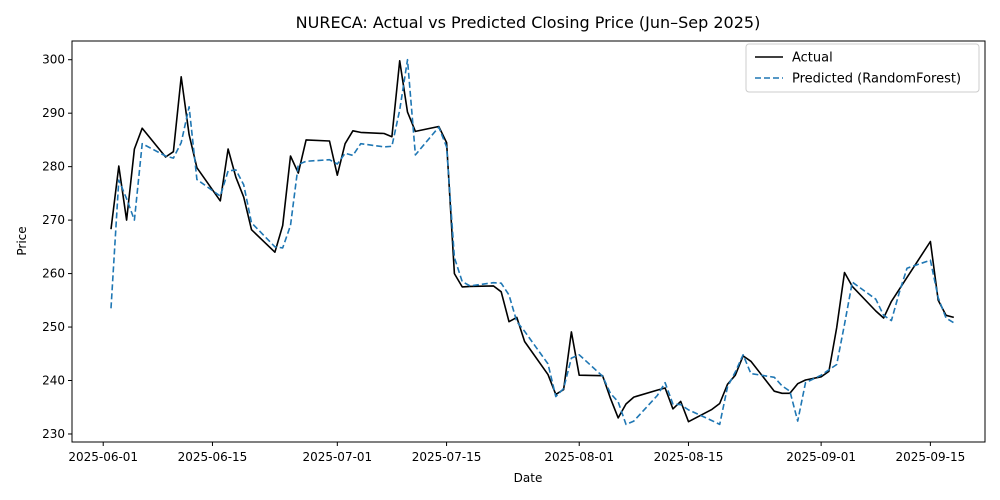 The width and height of the screenshot is (1000, 500). Describe the element at coordinates (103, 457) in the screenshot. I see `x-tick-label: 2025-06-01` at that location.